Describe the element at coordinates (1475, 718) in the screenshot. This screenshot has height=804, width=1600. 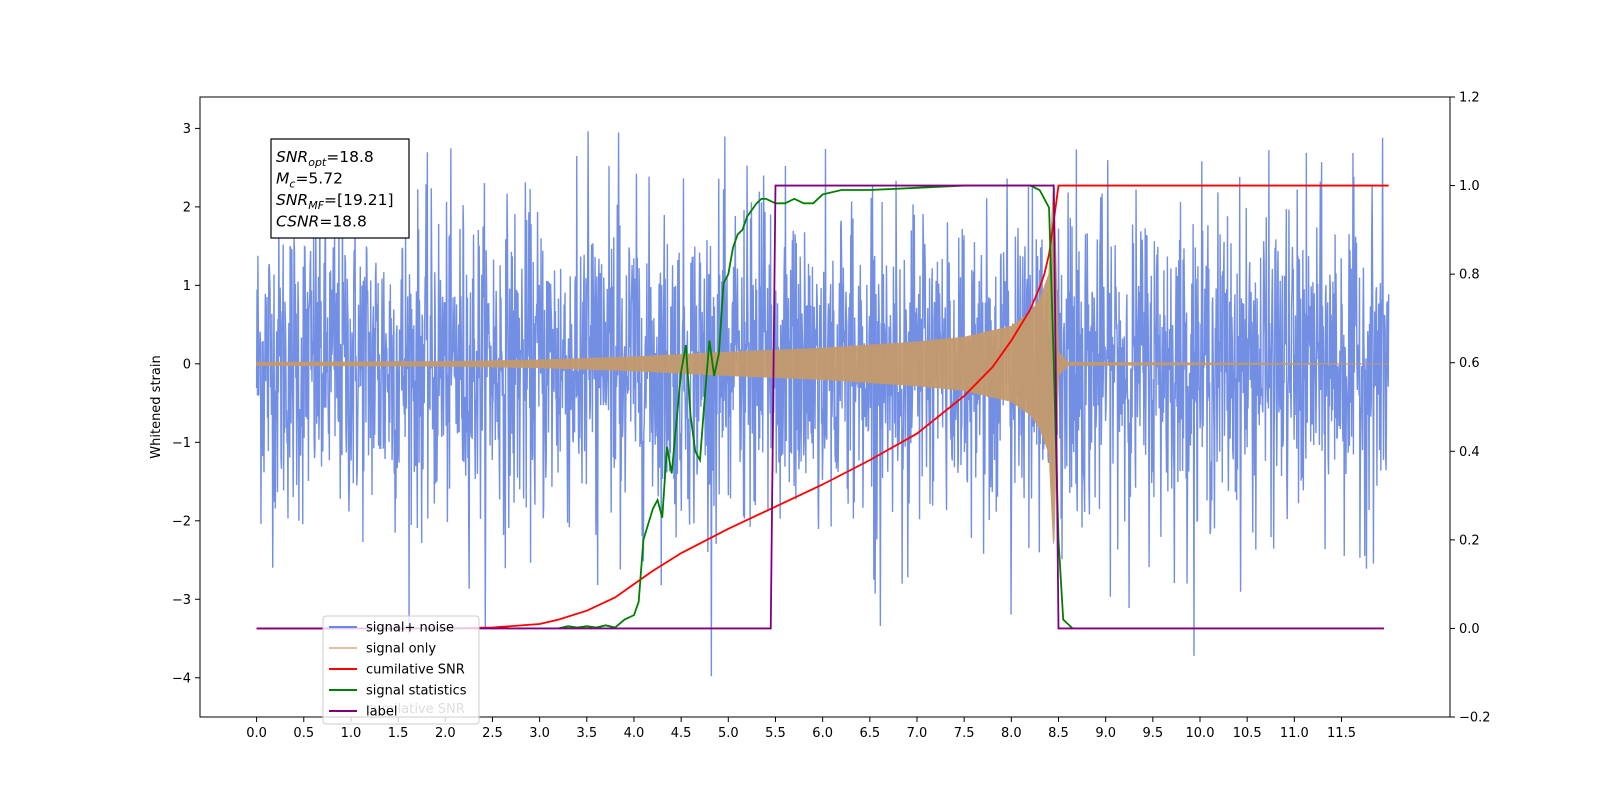
I see `y2-tick-label: −0.2` at that location.